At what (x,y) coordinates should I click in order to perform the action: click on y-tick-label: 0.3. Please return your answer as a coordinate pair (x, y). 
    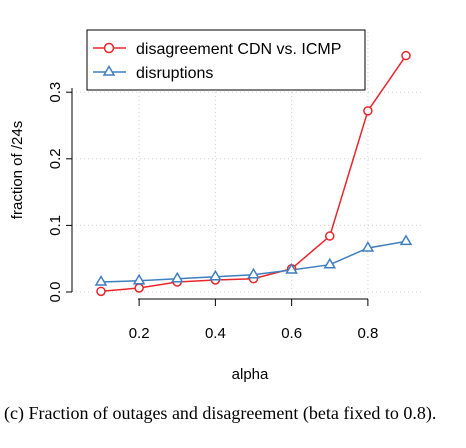
    Looking at the image, I should click on (55, 92).